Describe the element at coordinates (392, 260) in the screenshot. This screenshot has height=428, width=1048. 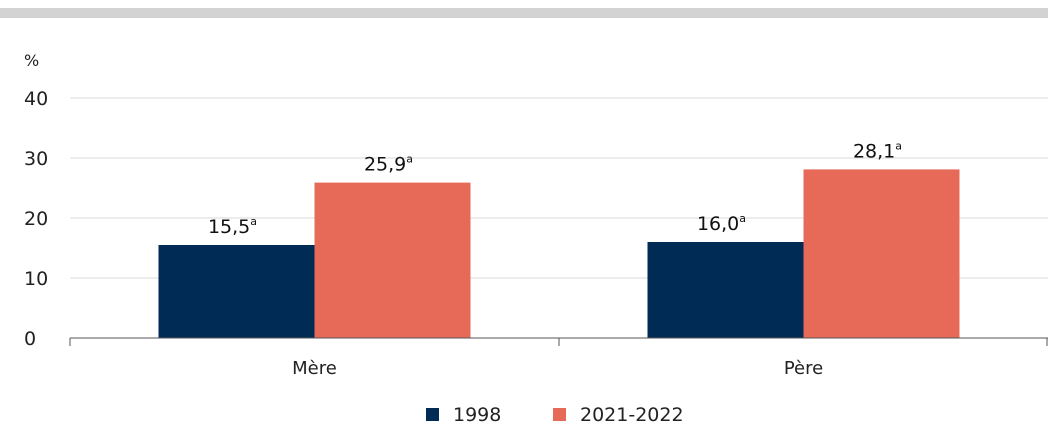
I see `bar-mère-2021-2022` at that location.